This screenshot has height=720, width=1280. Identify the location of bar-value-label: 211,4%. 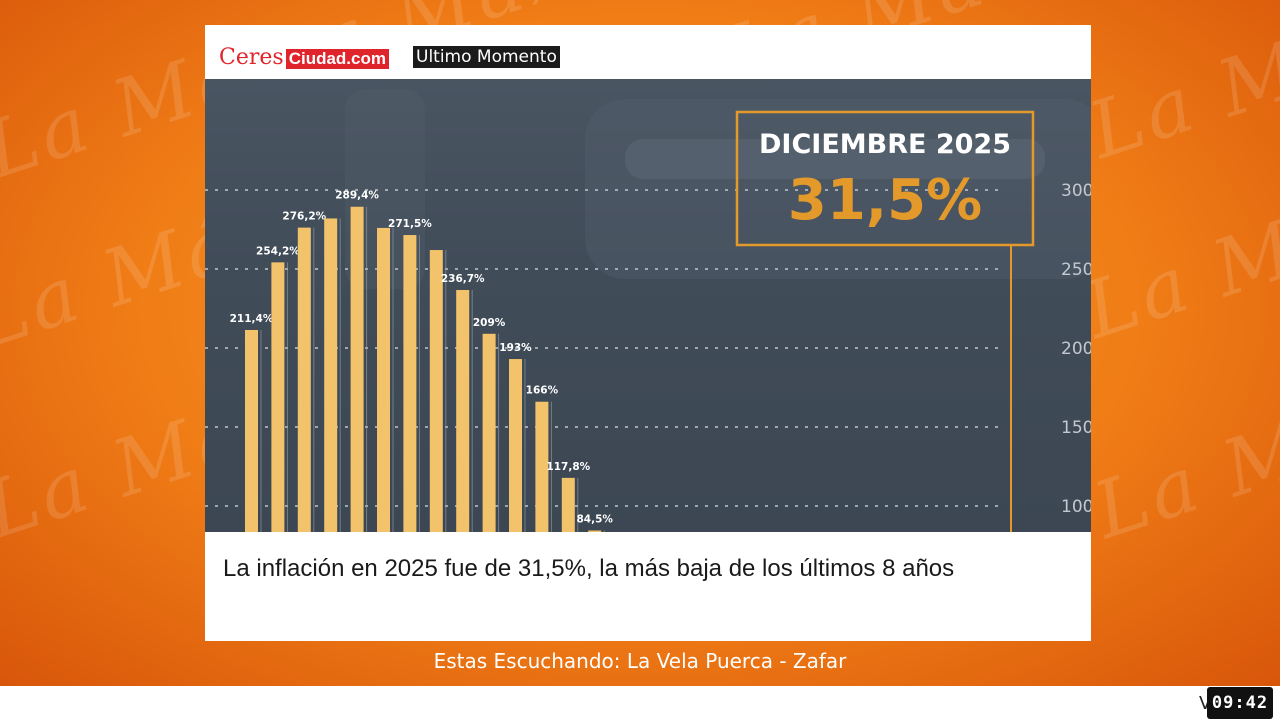
(252, 319).